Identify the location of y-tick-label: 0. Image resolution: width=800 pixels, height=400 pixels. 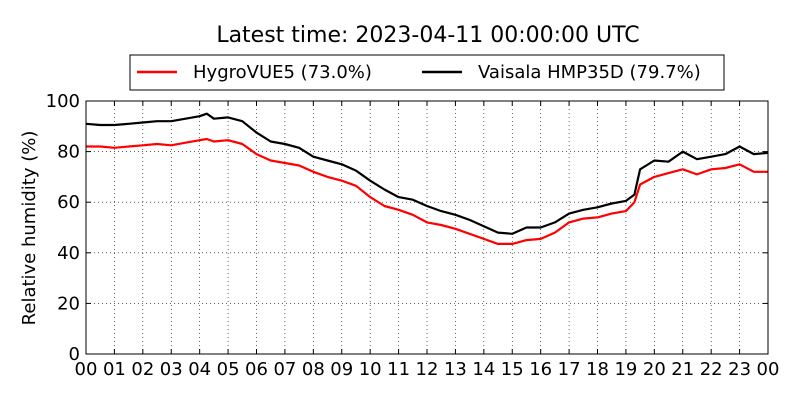
(74, 354).